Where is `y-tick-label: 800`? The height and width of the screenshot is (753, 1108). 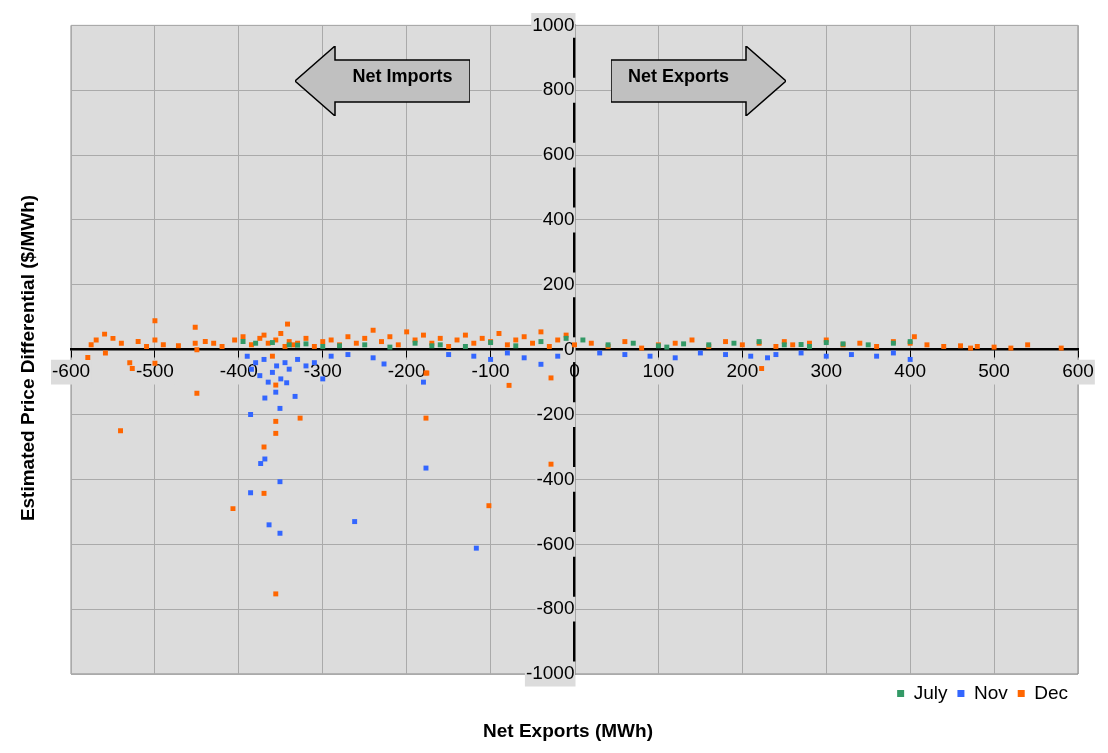 y-tick-label: 800 is located at coordinates (558, 89).